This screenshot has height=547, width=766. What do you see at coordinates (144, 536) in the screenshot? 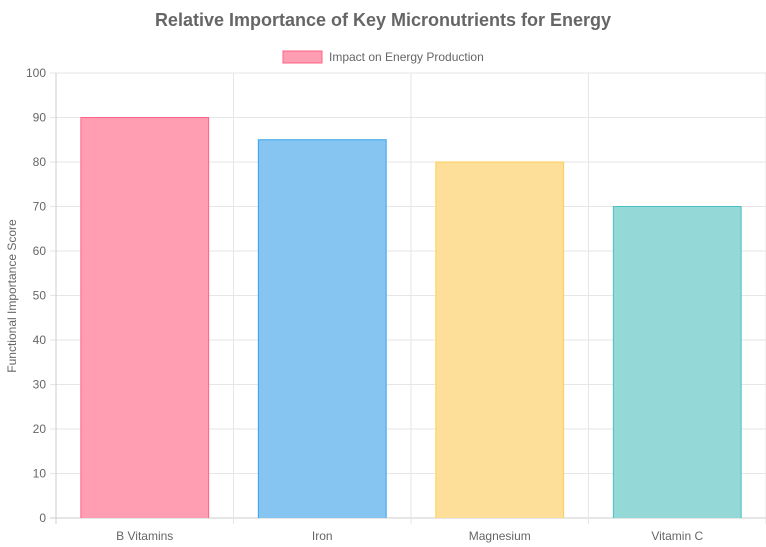
I see `x-tick-label: B Vitamins` at bounding box center [144, 536].